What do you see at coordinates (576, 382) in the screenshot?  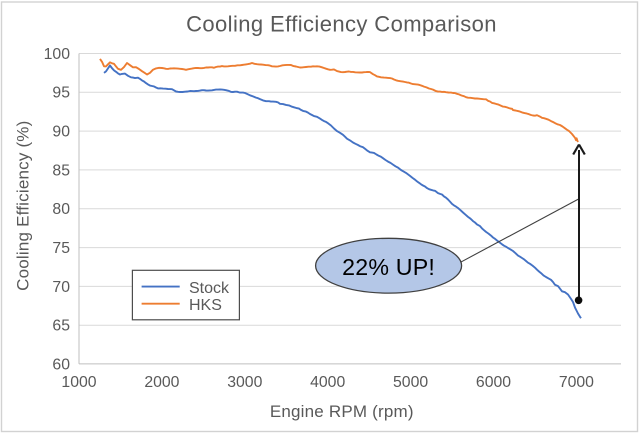 I see `svg-text: 7000` at bounding box center [576, 382].